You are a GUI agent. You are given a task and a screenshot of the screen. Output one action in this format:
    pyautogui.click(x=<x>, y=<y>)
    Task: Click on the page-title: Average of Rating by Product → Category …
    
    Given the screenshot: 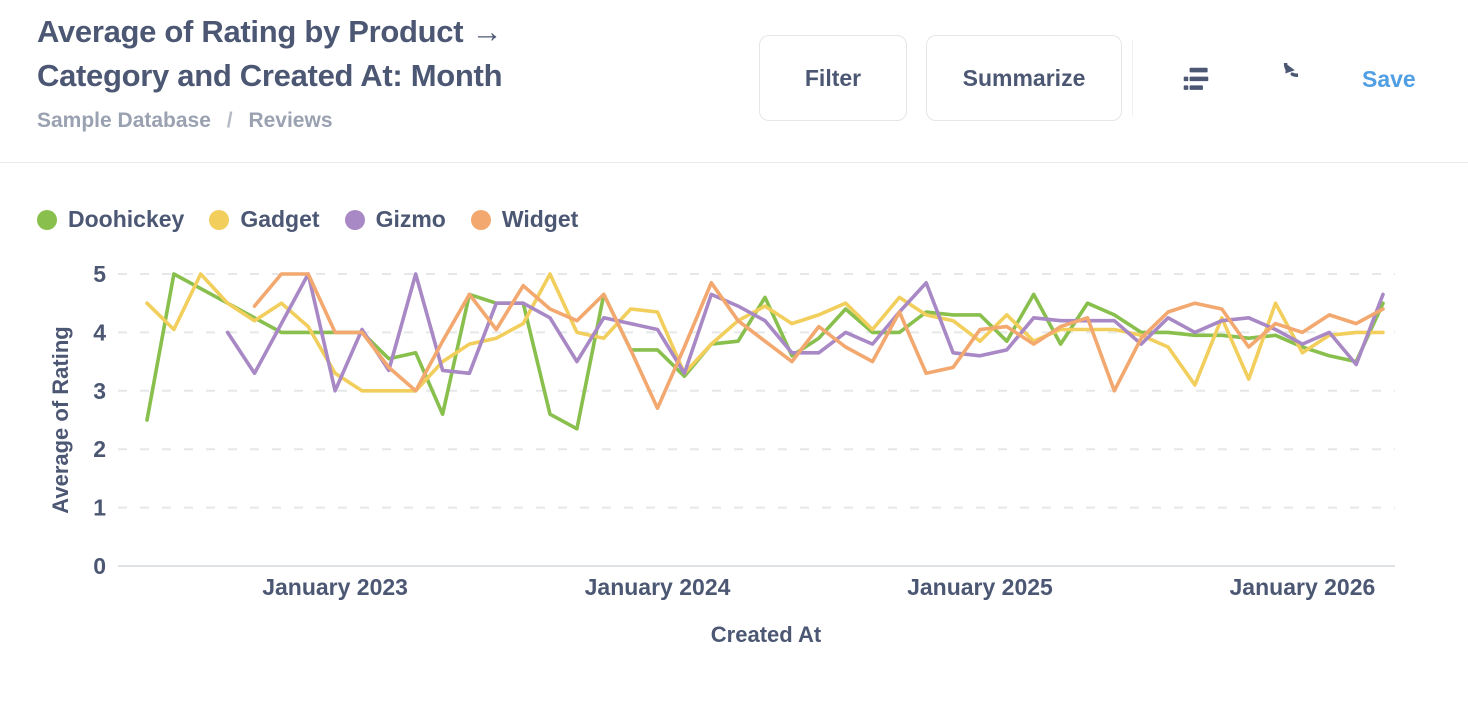 What is the action you would take?
    pyautogui.click(x=347, y=54)
    